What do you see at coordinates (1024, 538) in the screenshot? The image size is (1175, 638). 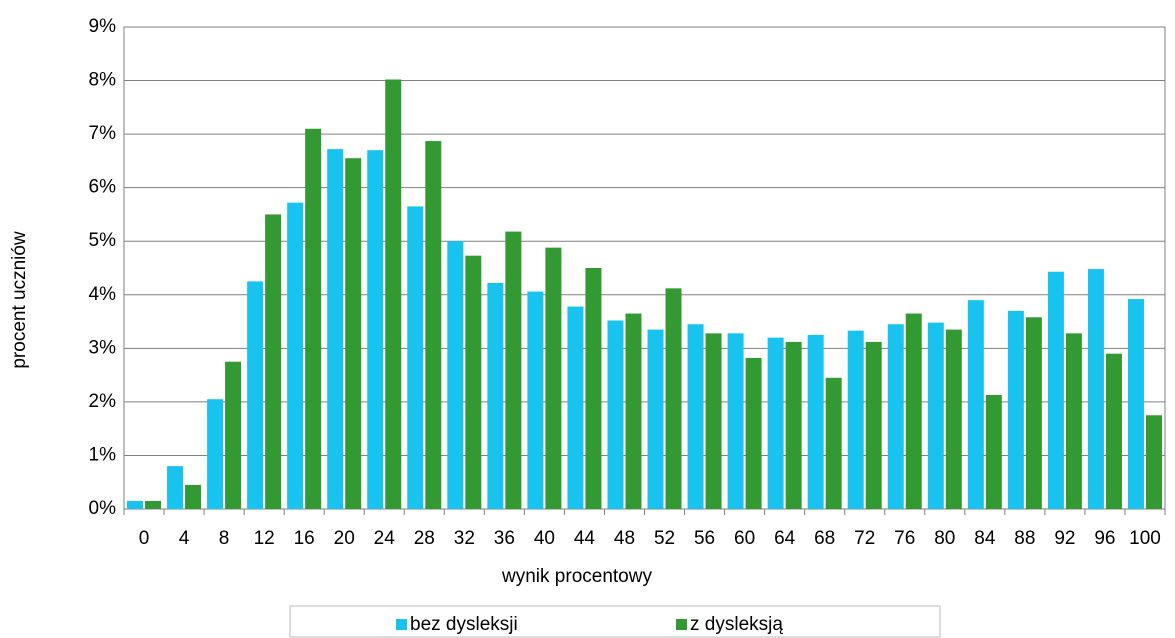 I see `x-tick-label: 88` at bounding box center [1024, 538].